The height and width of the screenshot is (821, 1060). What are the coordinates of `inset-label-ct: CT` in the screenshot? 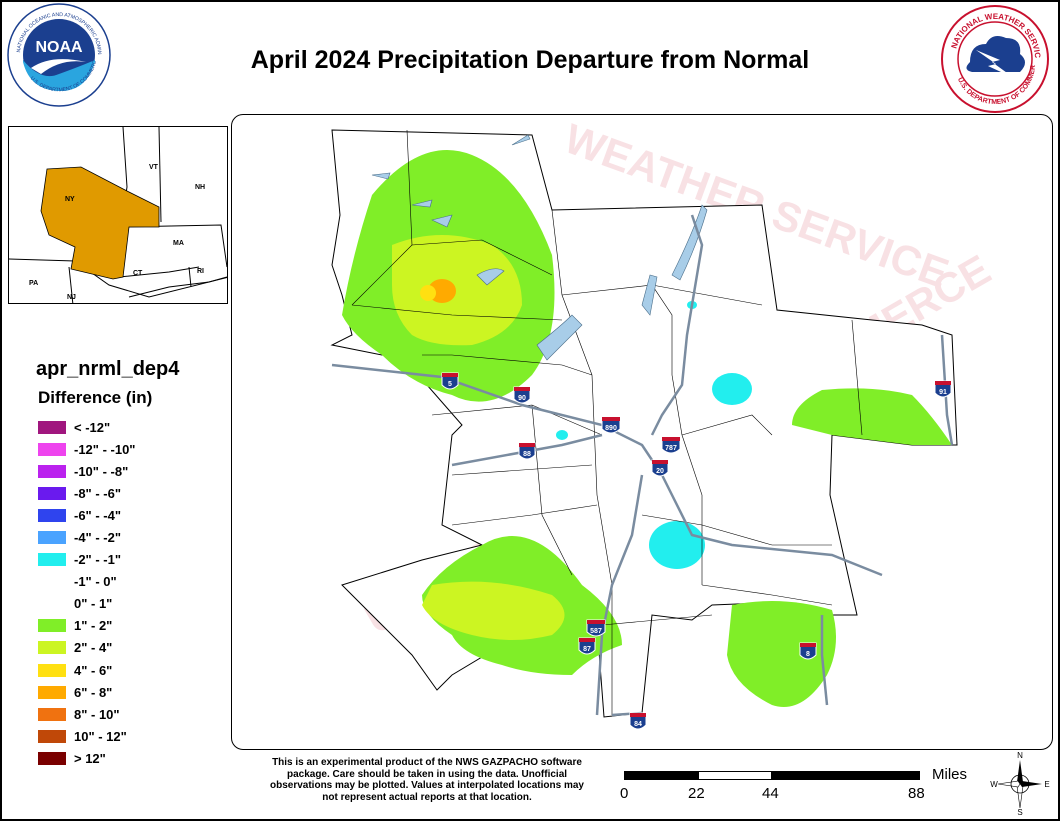 It's located at (138, 273).